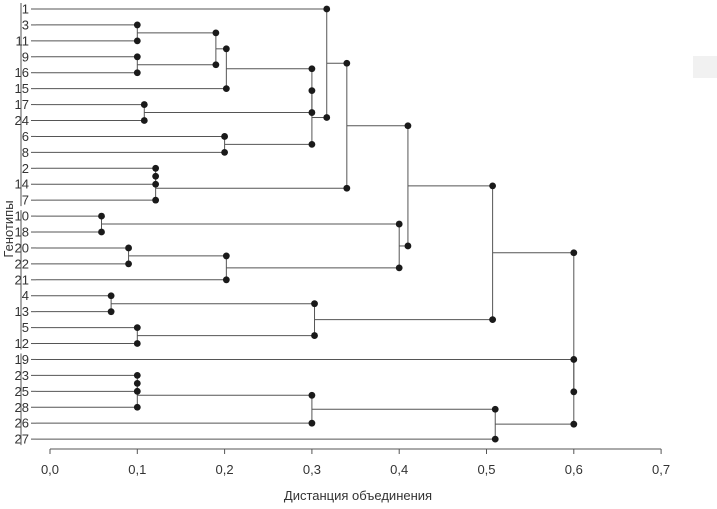 Image resolution: width=717 pixels, height=509 pixels. What do you see at coordinates (226, 256) in the screenshot?
I see `node-m15-m3` at bounding box center [226, 256].